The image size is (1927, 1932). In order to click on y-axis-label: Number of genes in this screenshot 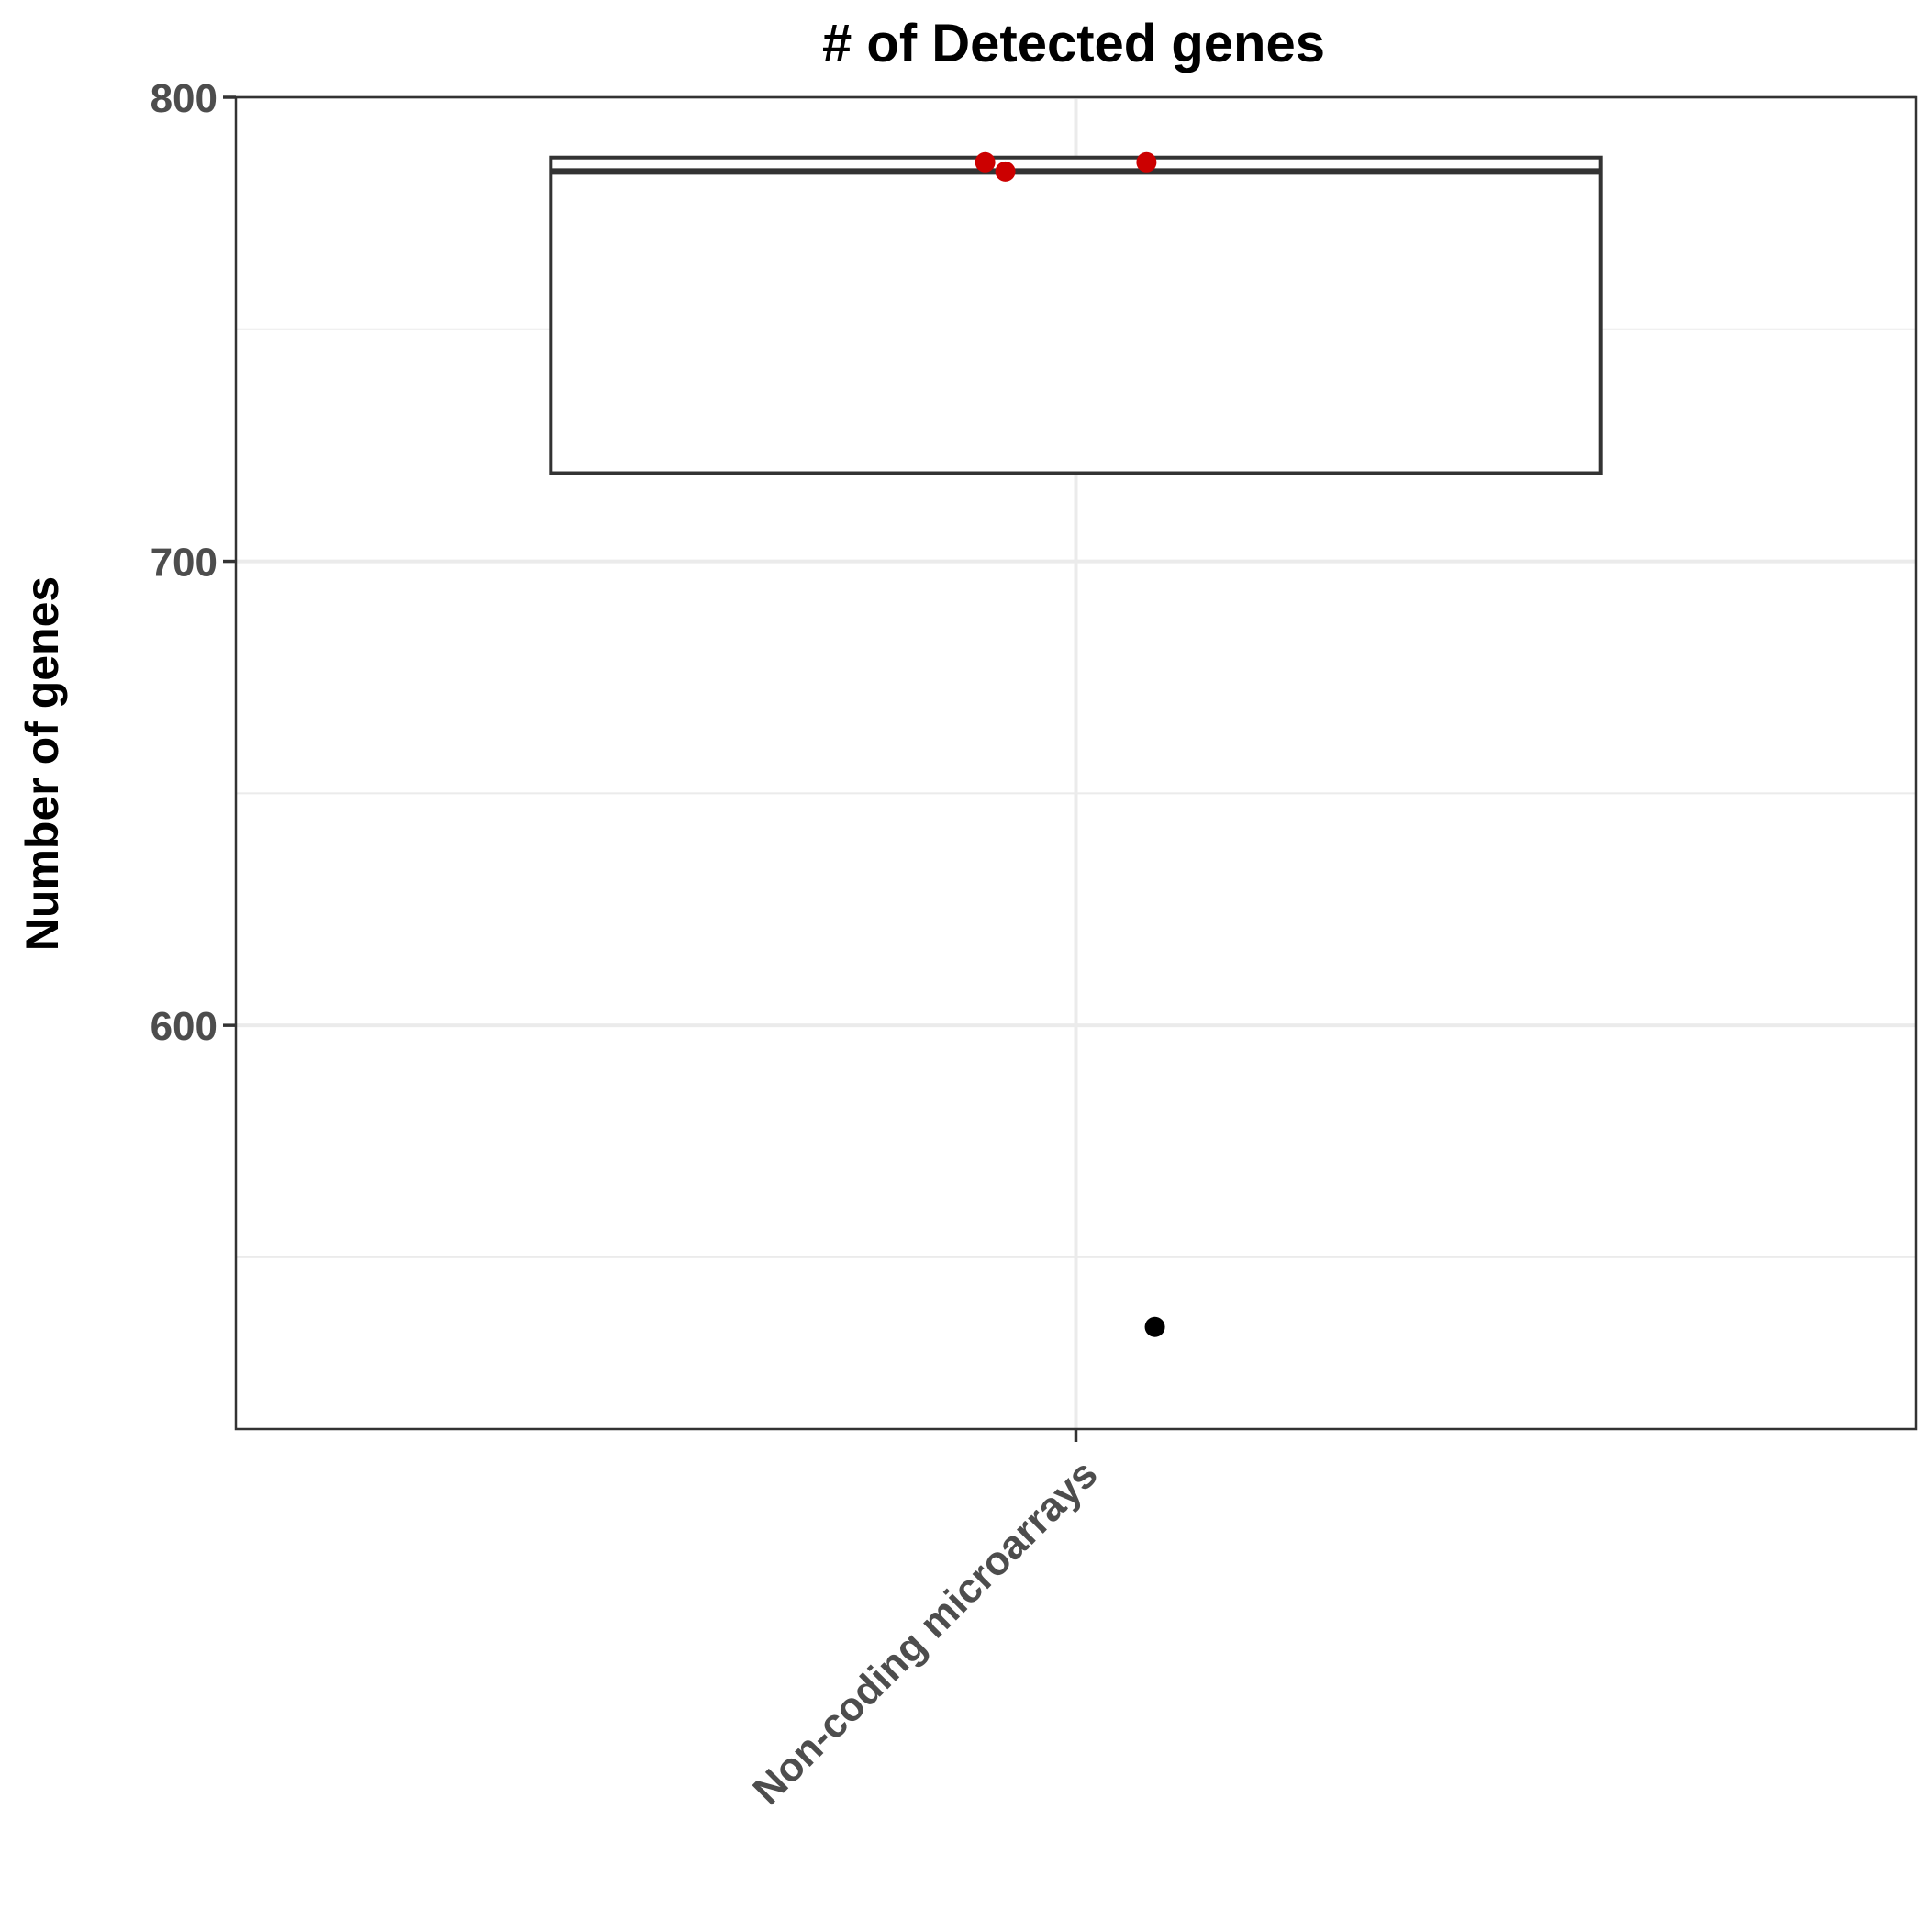, I will do `click(42, 763)`.